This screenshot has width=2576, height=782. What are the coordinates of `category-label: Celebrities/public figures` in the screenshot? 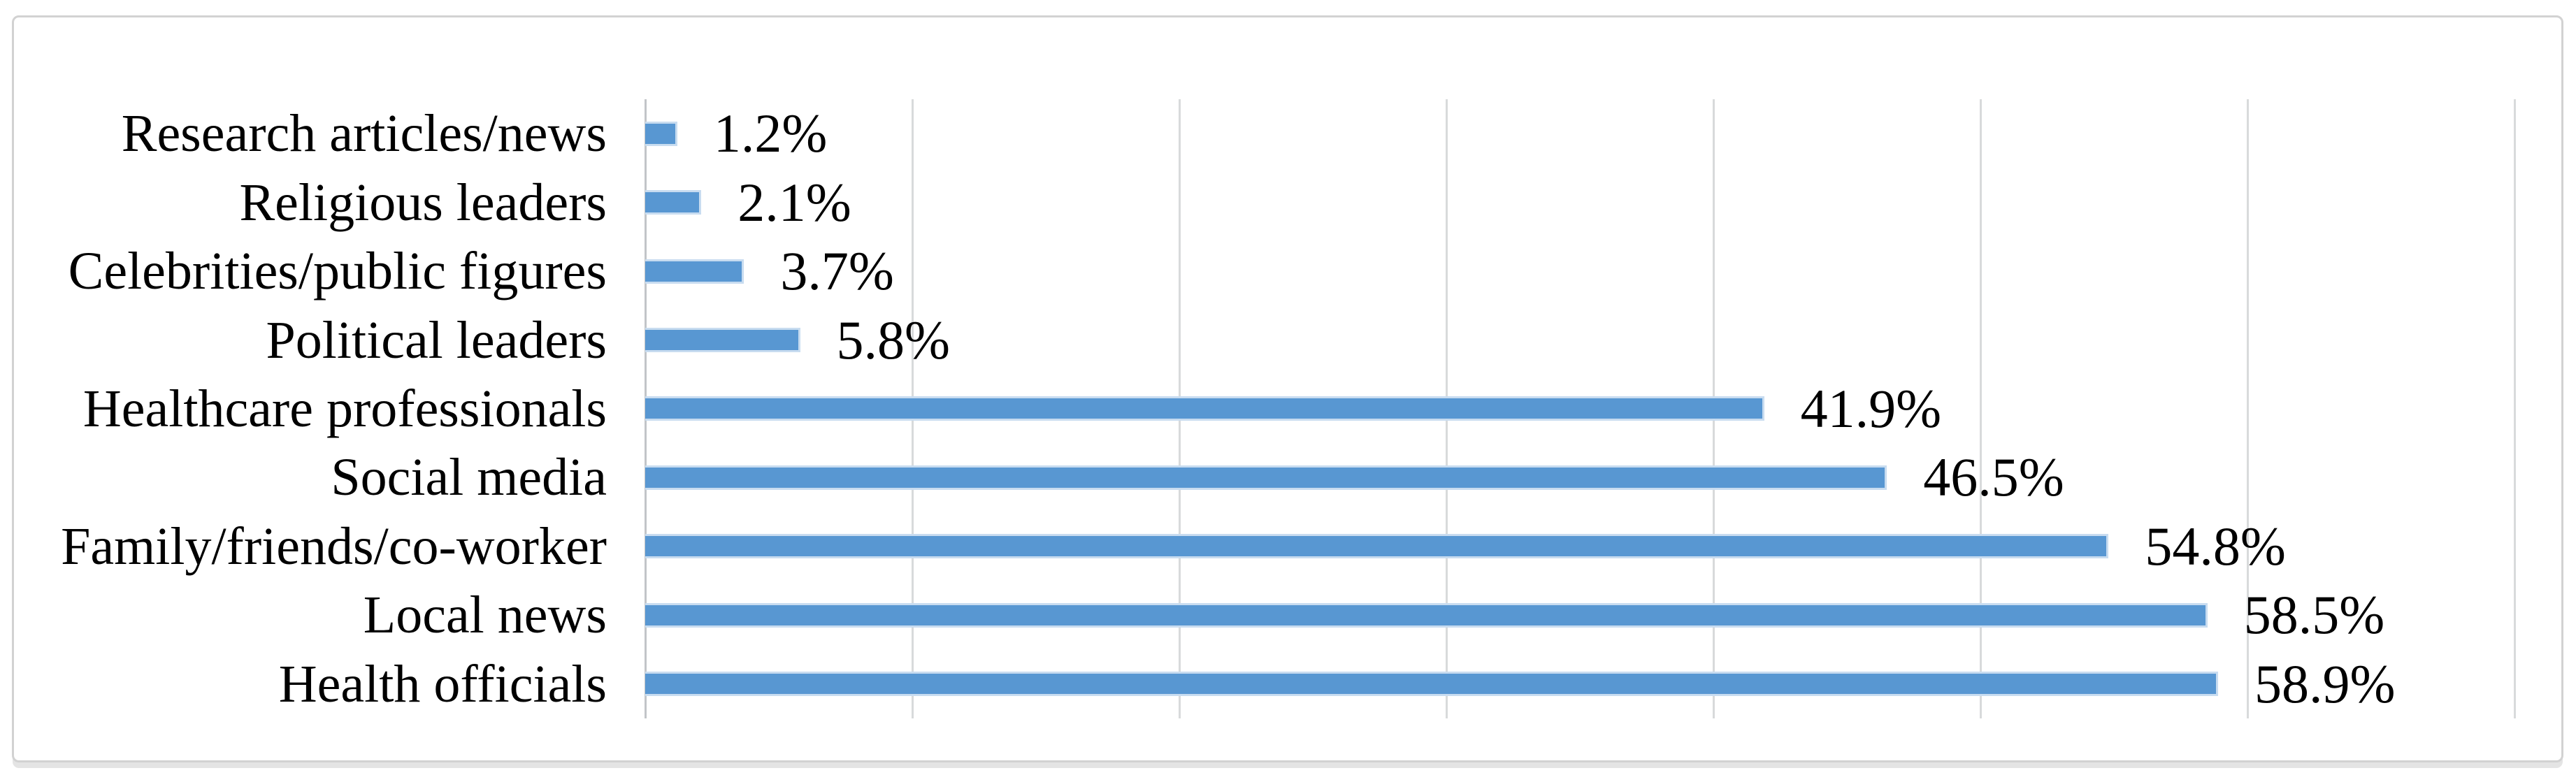 It's located at (337, 271).